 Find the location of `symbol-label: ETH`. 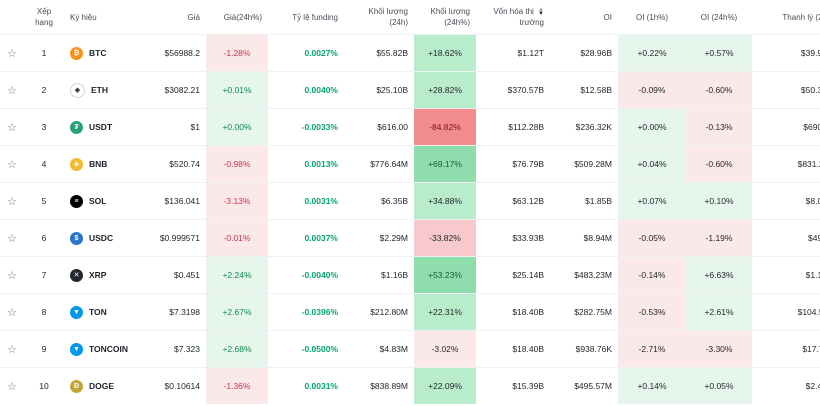

symbol-label: ETH is located at coordinates (99, 90).